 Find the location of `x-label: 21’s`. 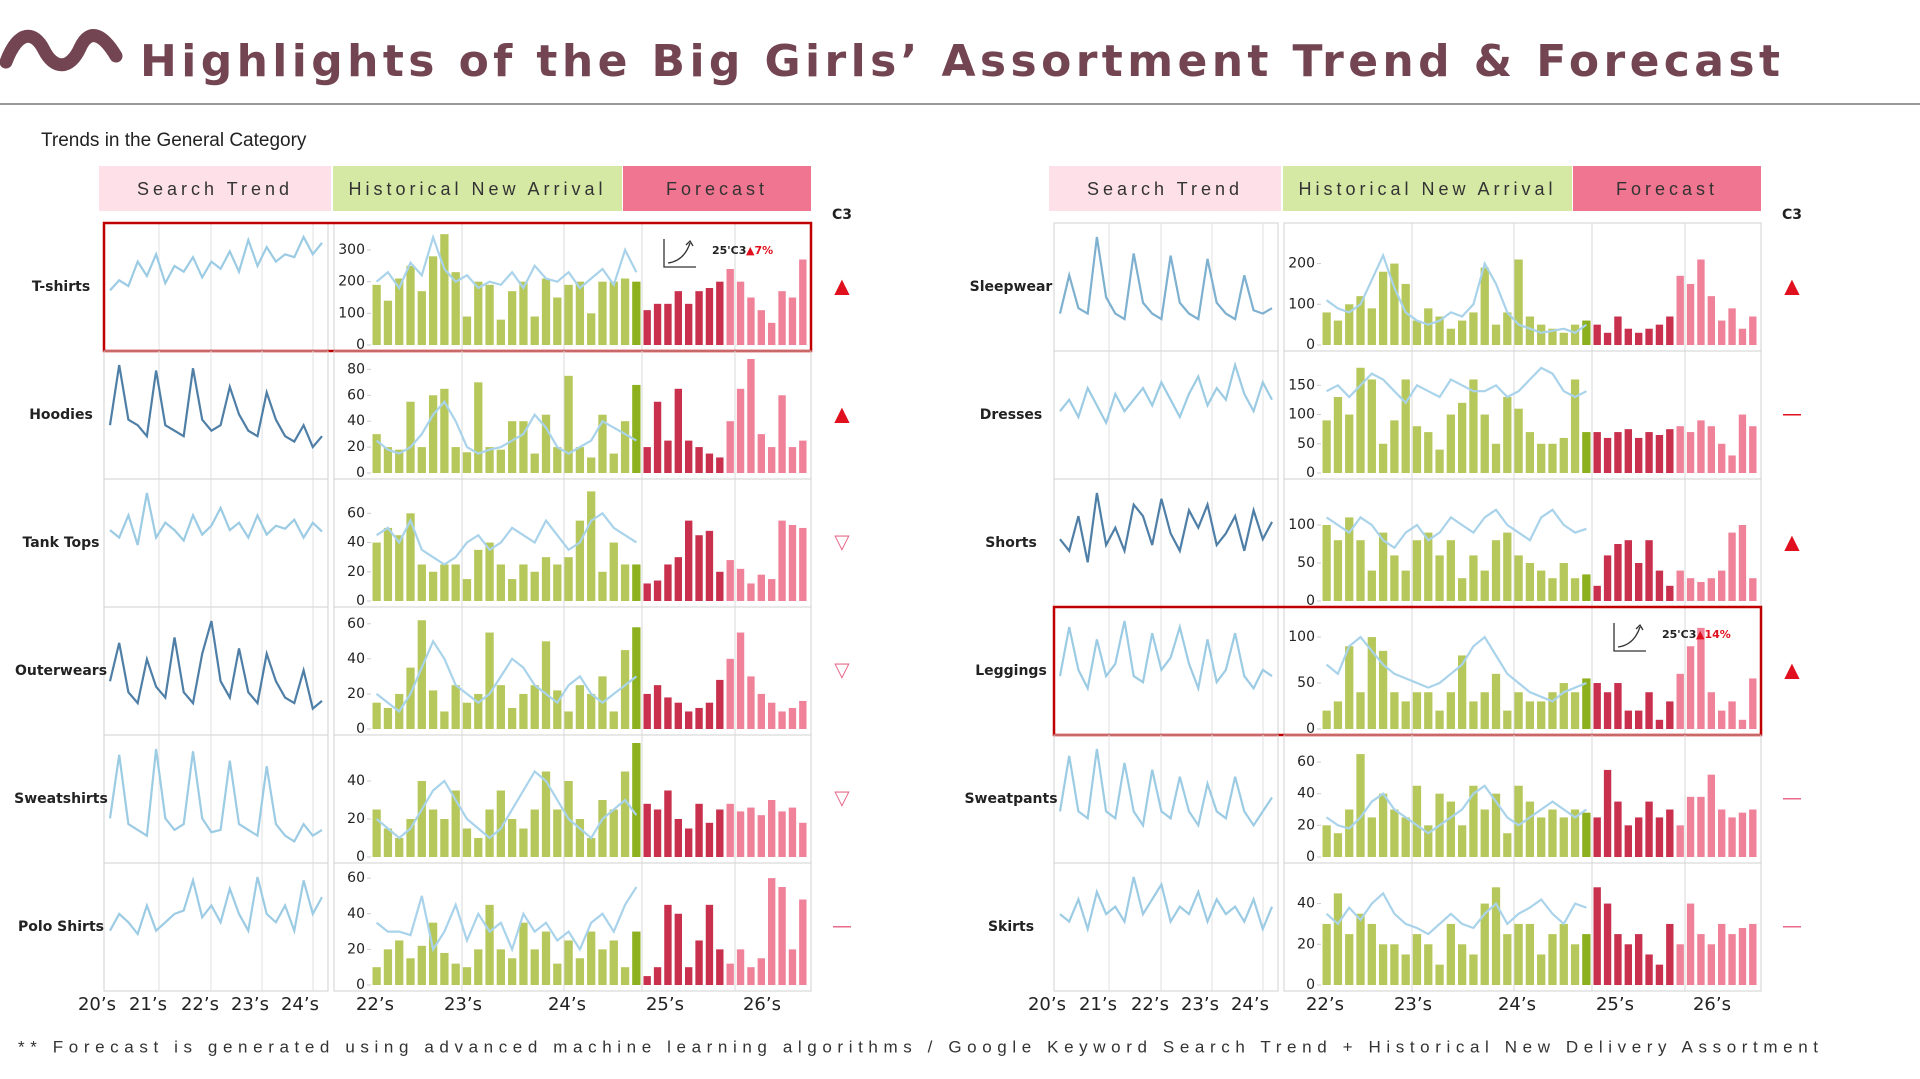

x-label: 21’s is located at coordinates (1098, 1004).